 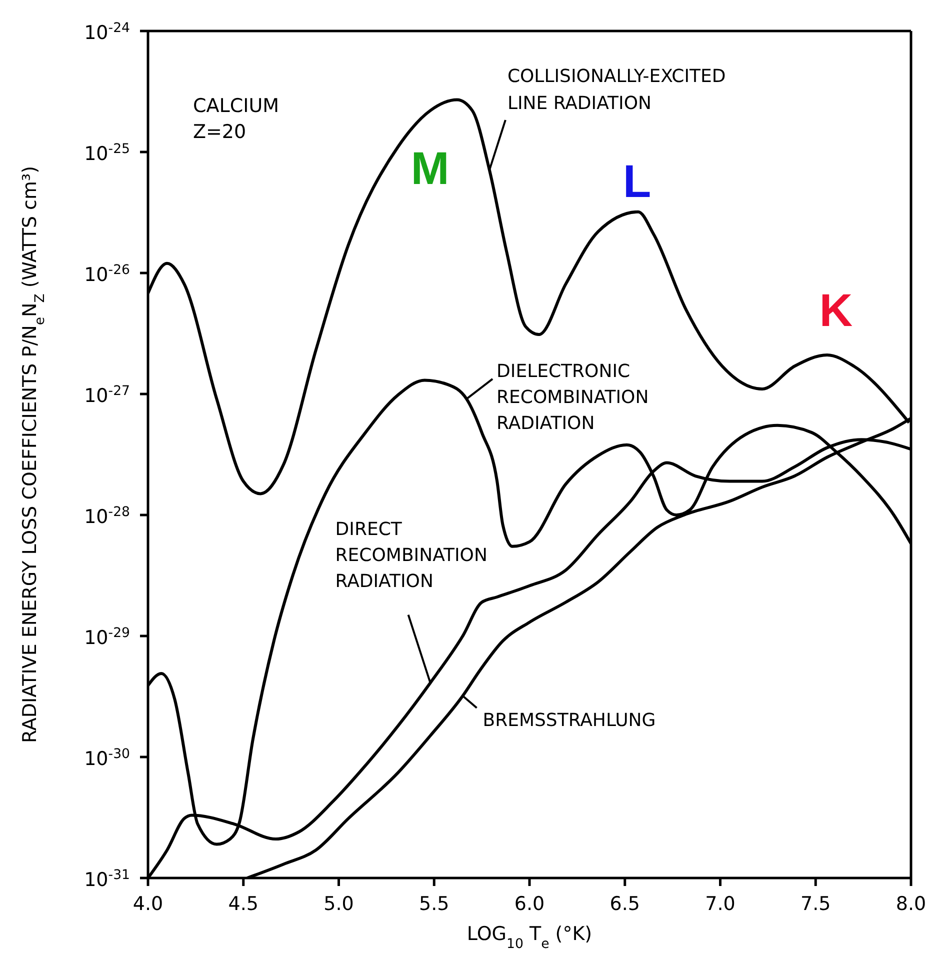 I want to click on y-tick-label: 10$^{-30}$, so click(x=107, y=758).